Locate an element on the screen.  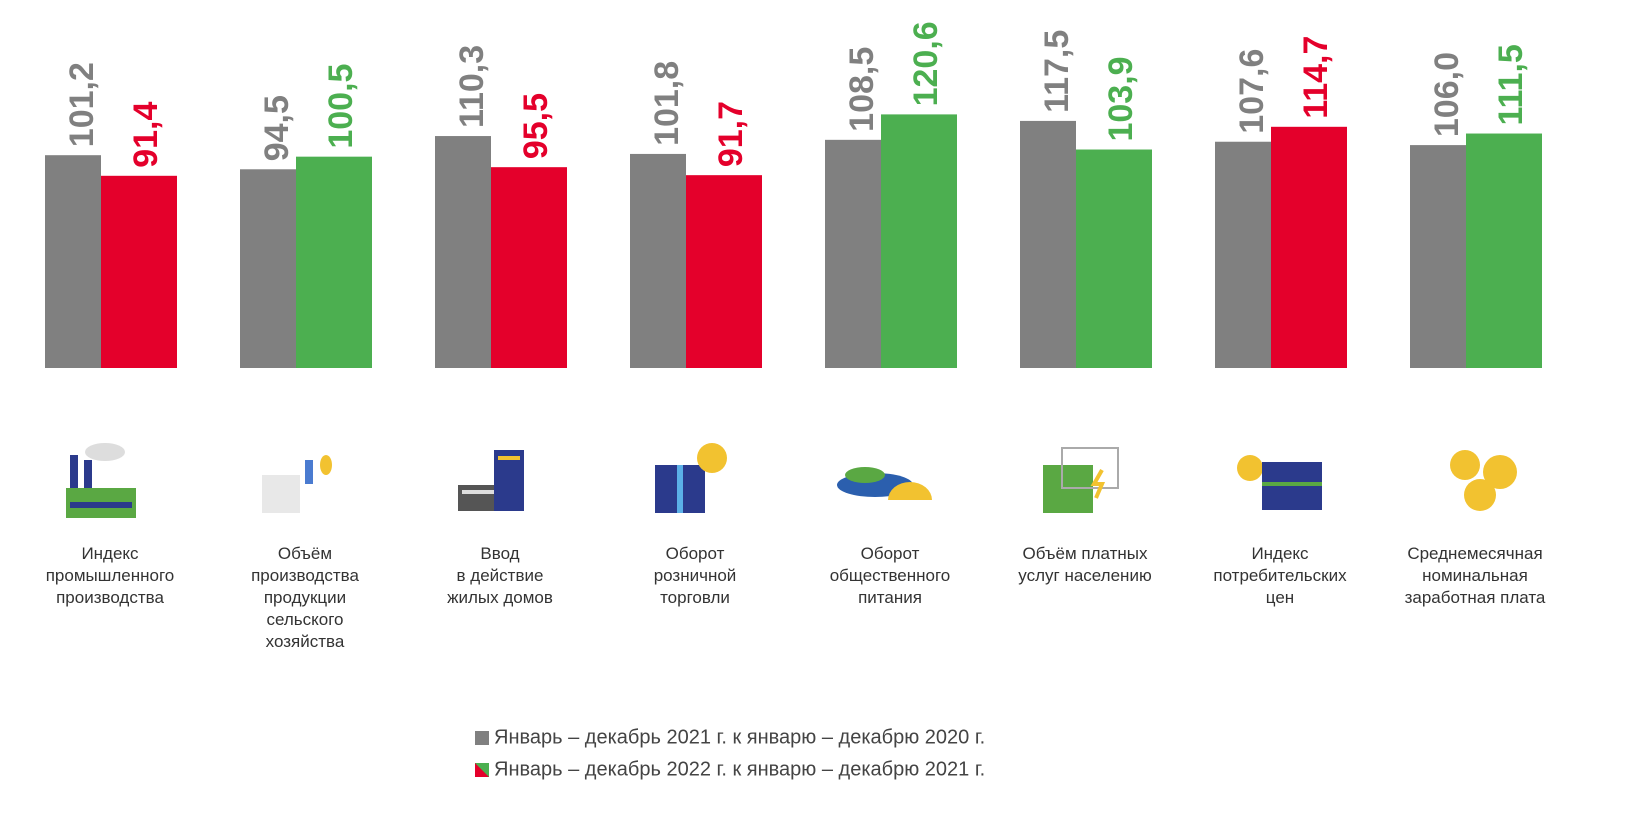
value-label: 100,5 is located at coordinates (341, 106).